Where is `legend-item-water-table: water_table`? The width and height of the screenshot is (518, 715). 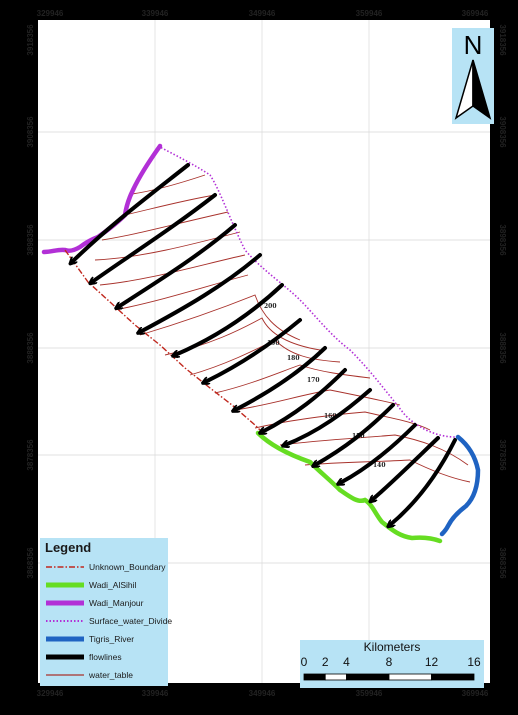
legend-item-water-table: water_table is located at coordinates (105, 675).